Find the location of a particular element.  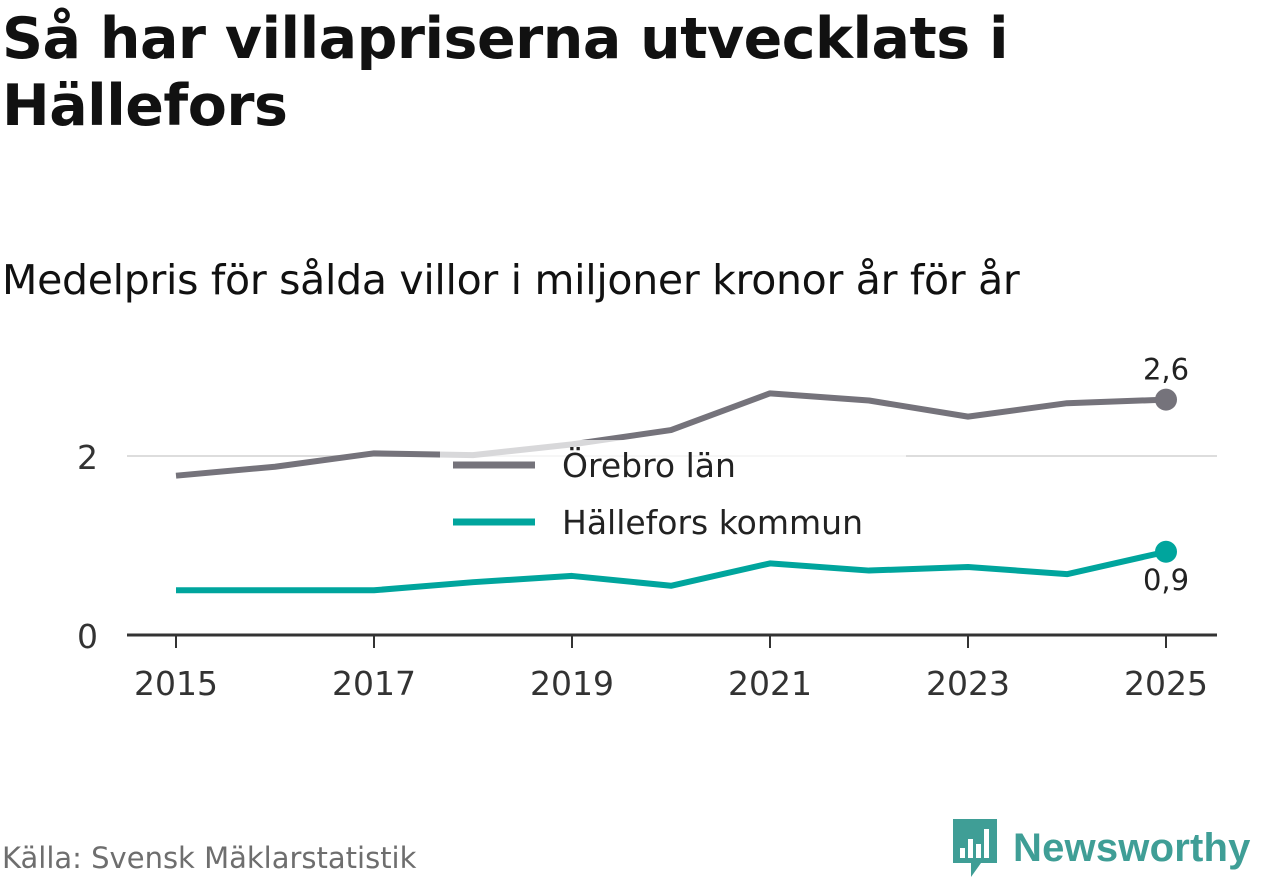

legend-label-1: Hällefors kommun is located at coordinates (712, 522).